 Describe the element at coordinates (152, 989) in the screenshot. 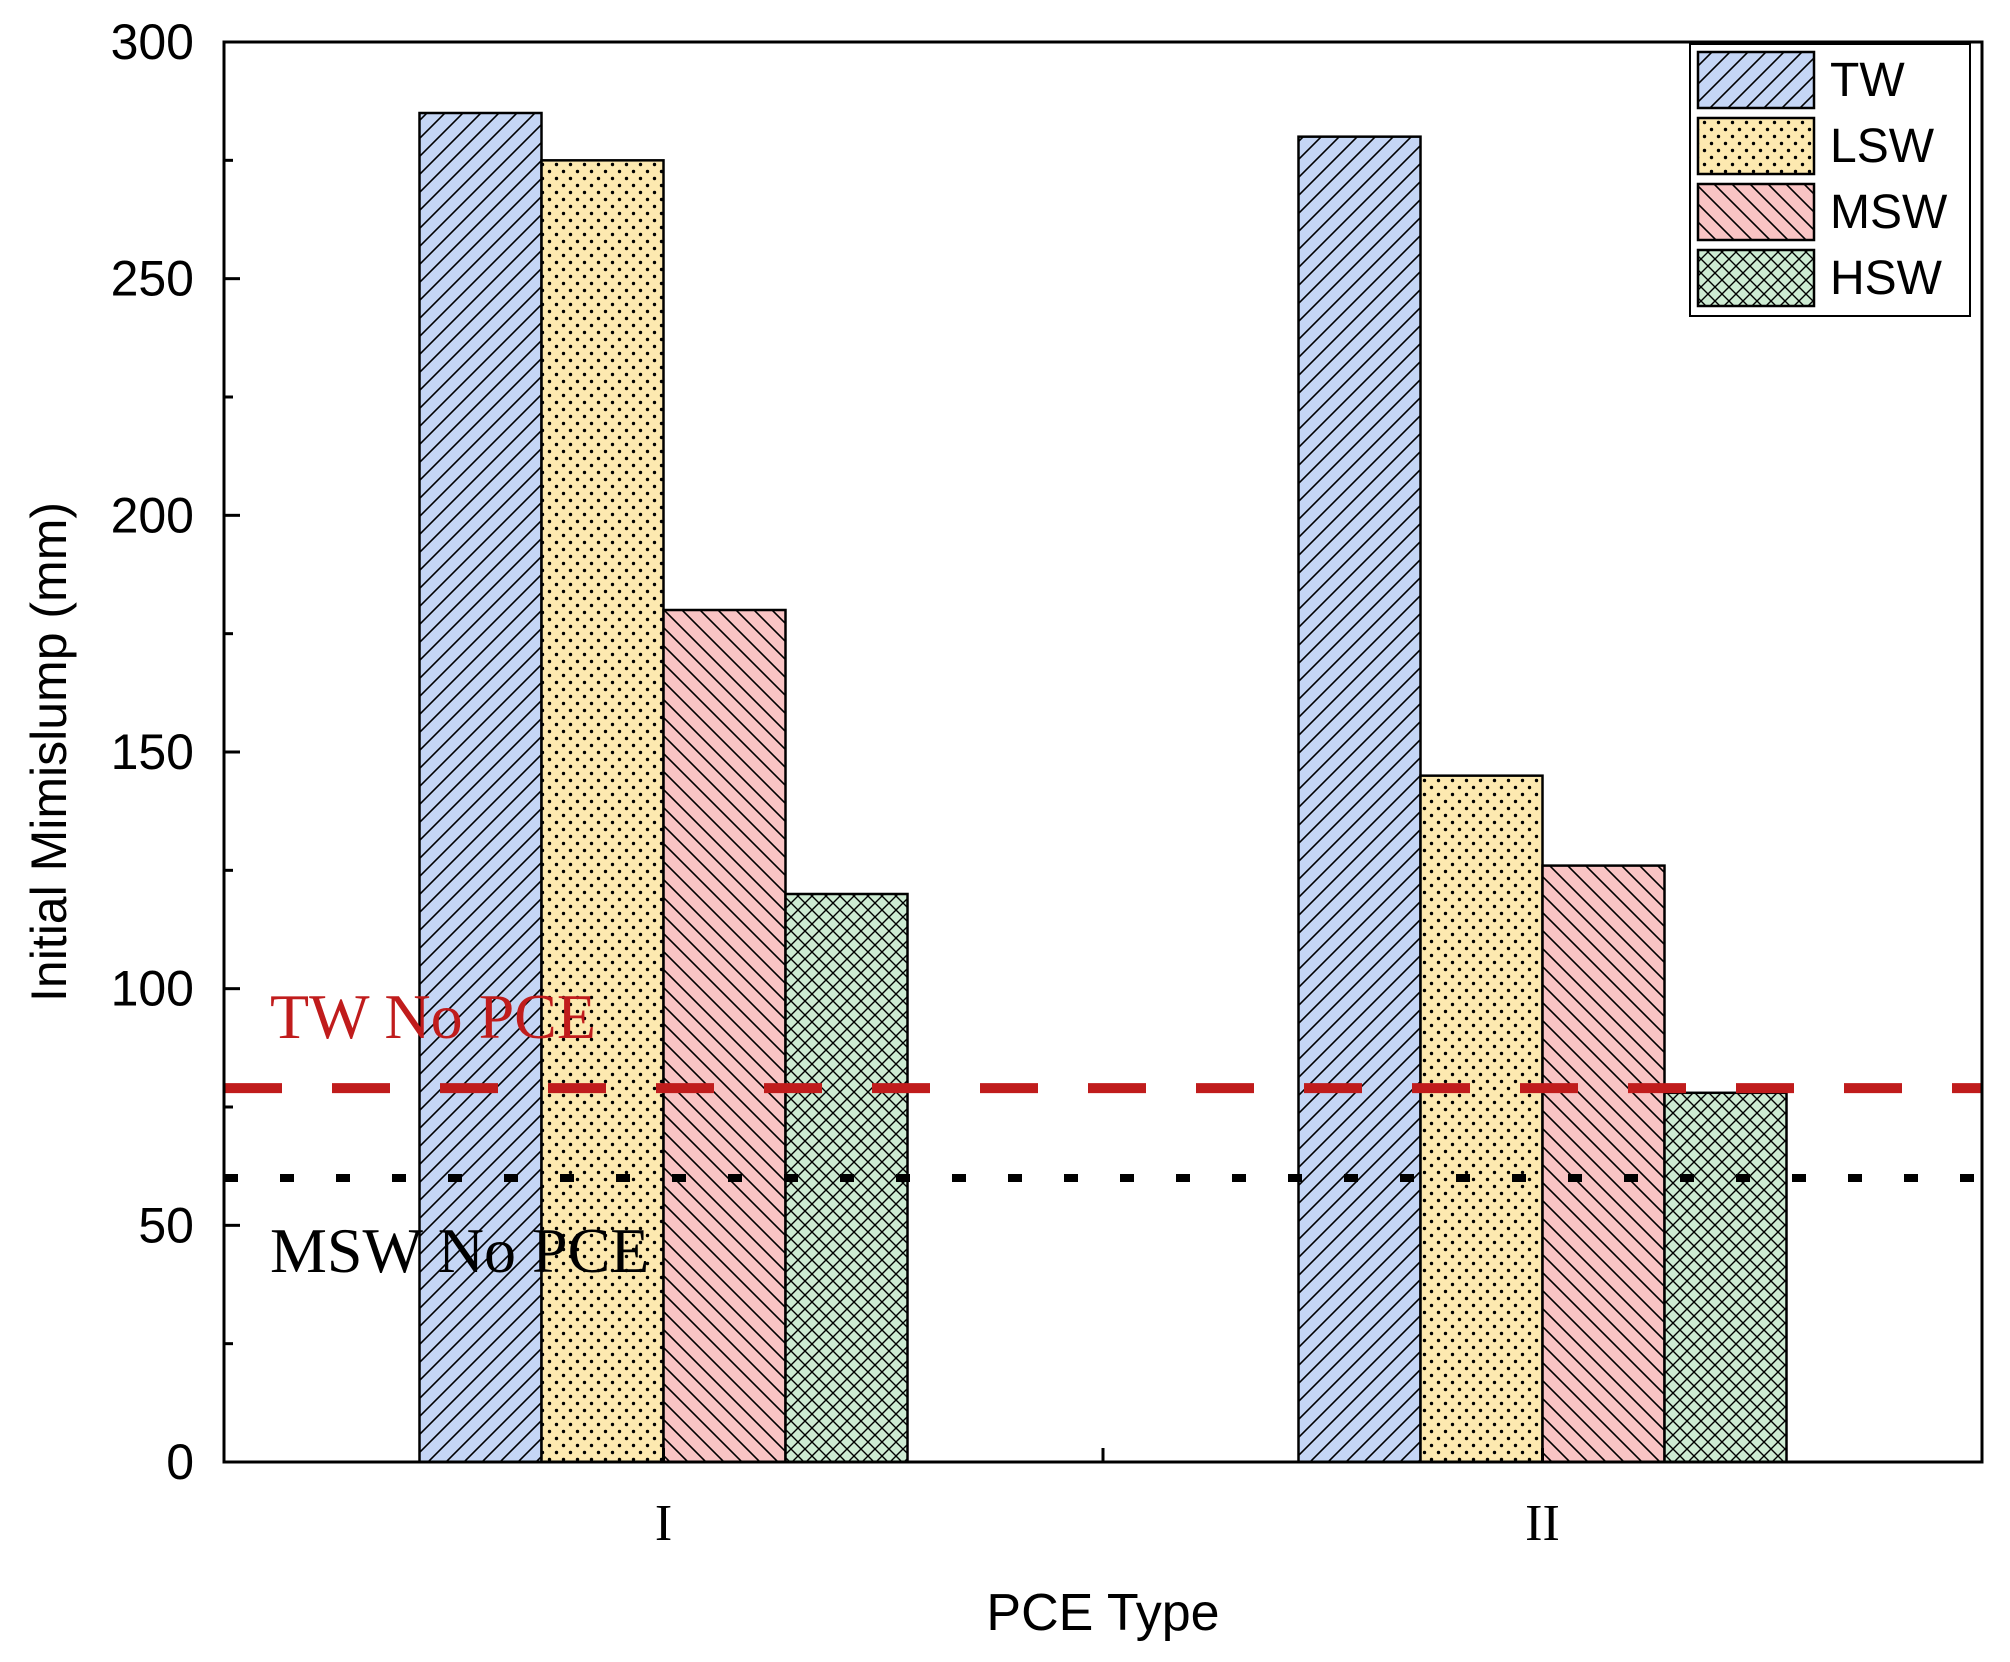

I see `y-tick-label-100: 100` at that location.